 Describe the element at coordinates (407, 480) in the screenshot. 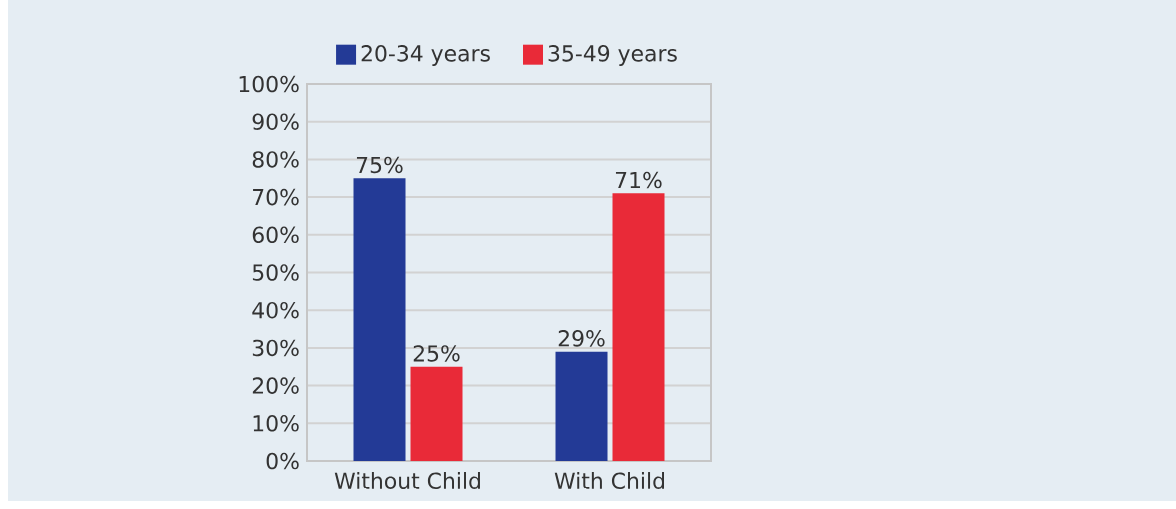

I see `x-tick-label: Without Child` at that location.